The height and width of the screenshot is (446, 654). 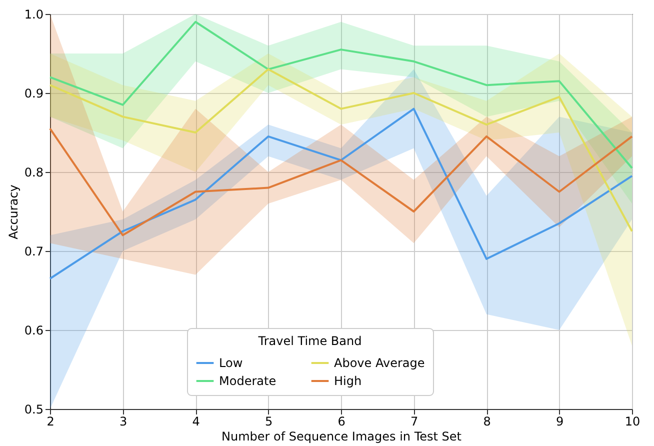 I want to click on y-tick-label: 0.7, so click(x=34, y=251).